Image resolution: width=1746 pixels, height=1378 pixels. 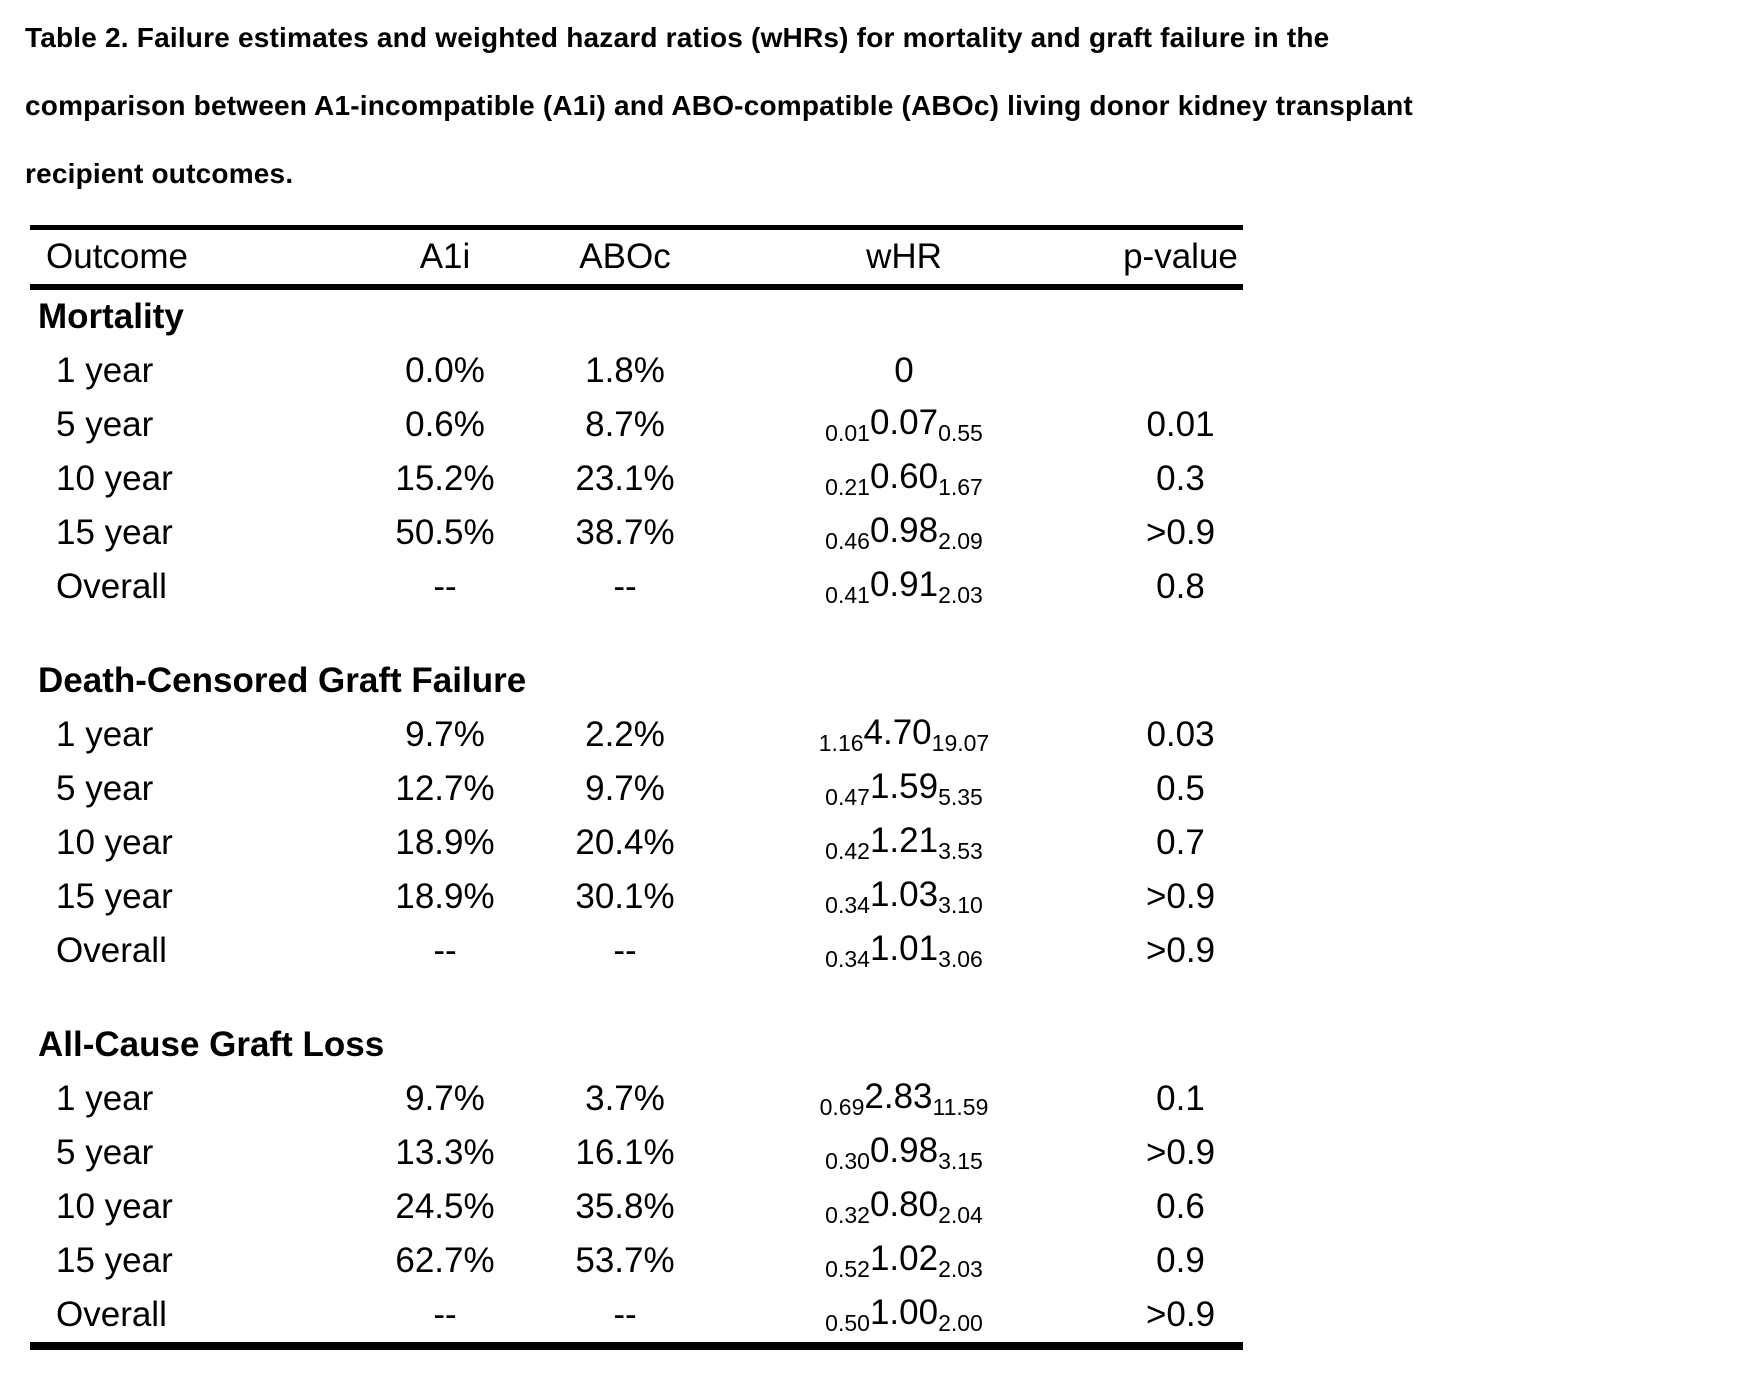 I want to click on col-header-a1i: A1i, so click(x=445, y=258).